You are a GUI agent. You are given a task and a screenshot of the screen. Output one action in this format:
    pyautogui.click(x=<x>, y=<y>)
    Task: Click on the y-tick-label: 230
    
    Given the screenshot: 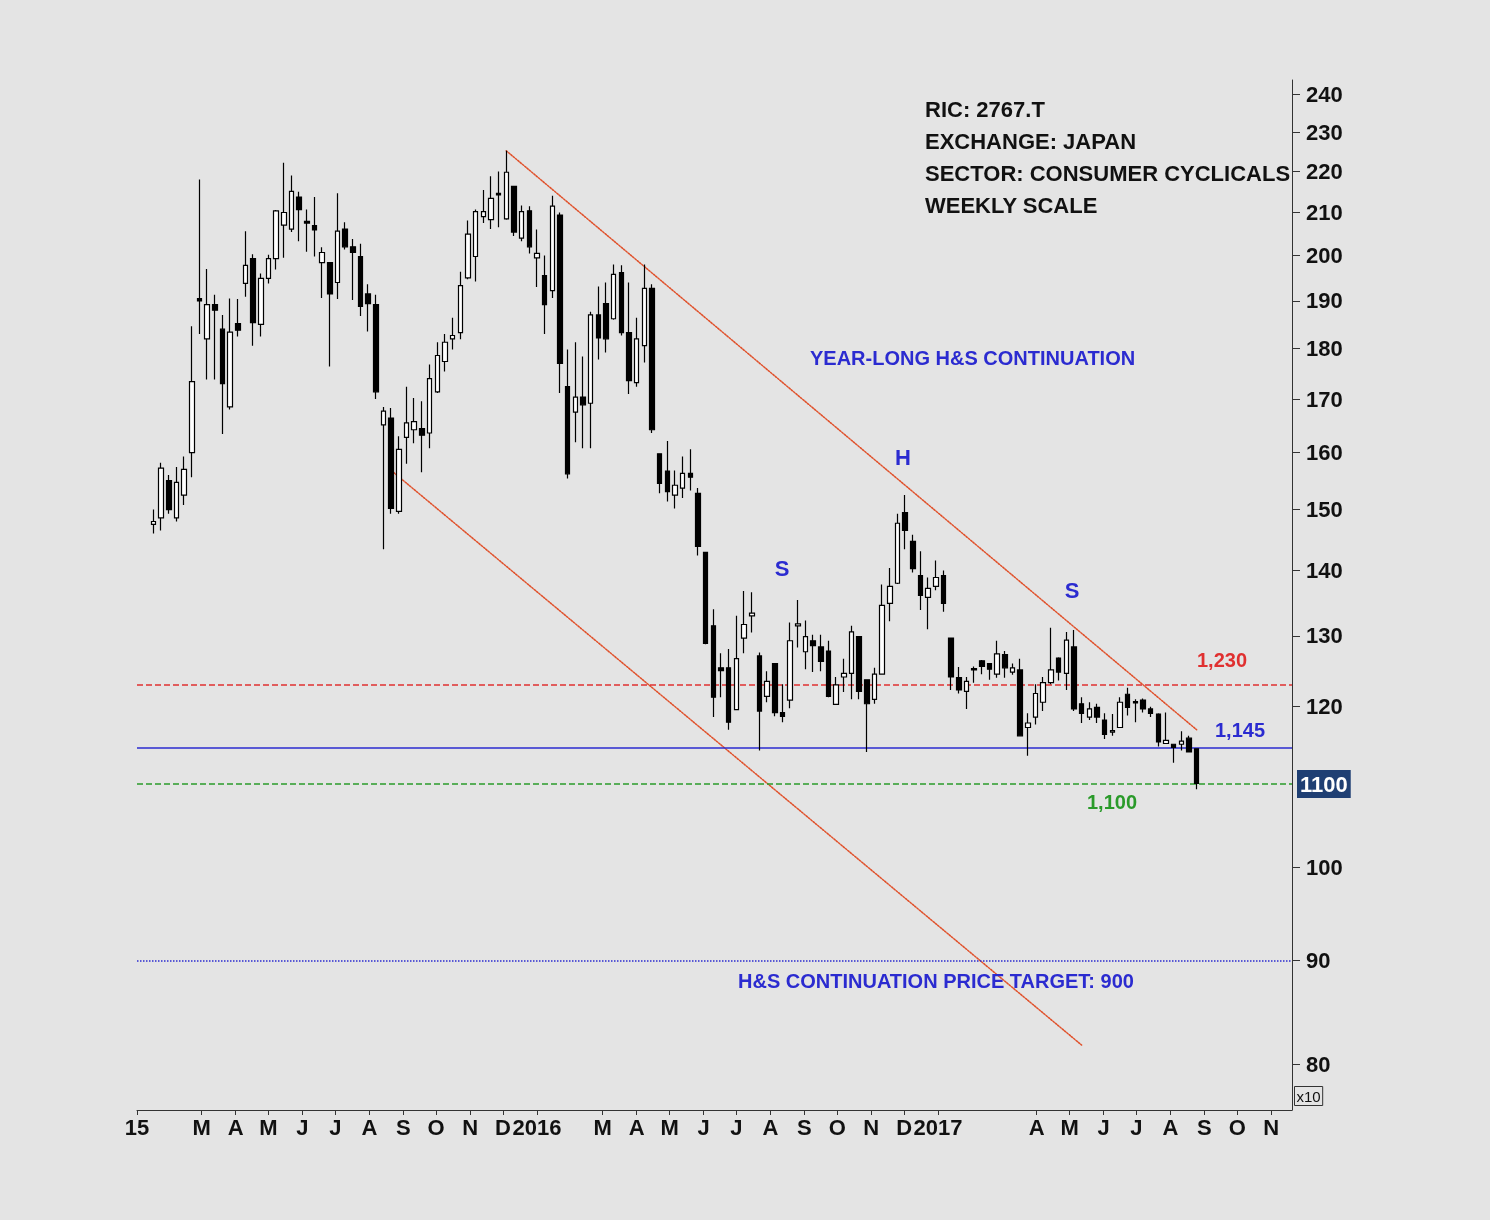 What is the action you would take?
    pyautogui.click(x=1324, y=132)
    